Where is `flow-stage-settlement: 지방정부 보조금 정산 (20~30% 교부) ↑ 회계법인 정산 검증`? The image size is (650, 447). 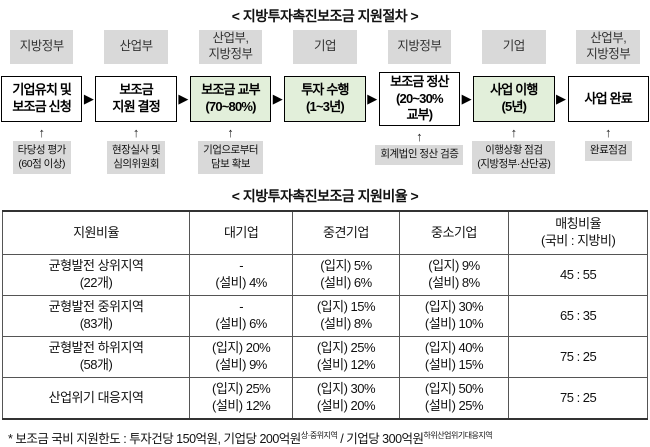
flow-stage-settlement: 지방정부 보조금 정산 (20~30% 교부) ↑ 회계법인 정산 검증 is located at coordinates (419, 97).